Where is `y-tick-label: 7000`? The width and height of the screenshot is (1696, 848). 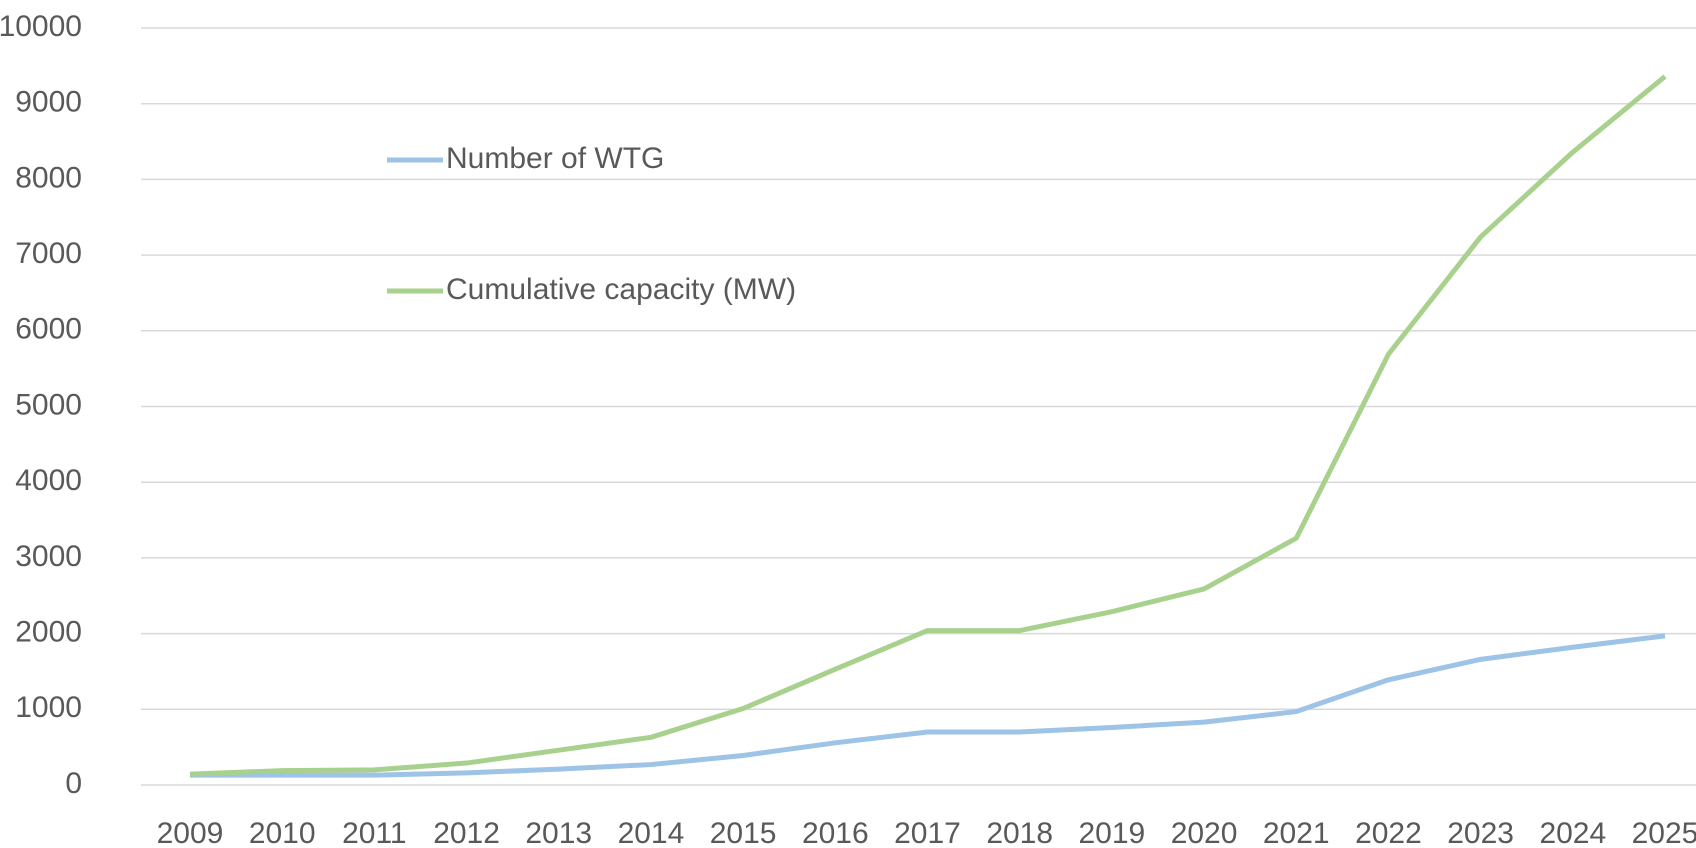 y-tick-label: 7000 is located at coordinates (48, 253).